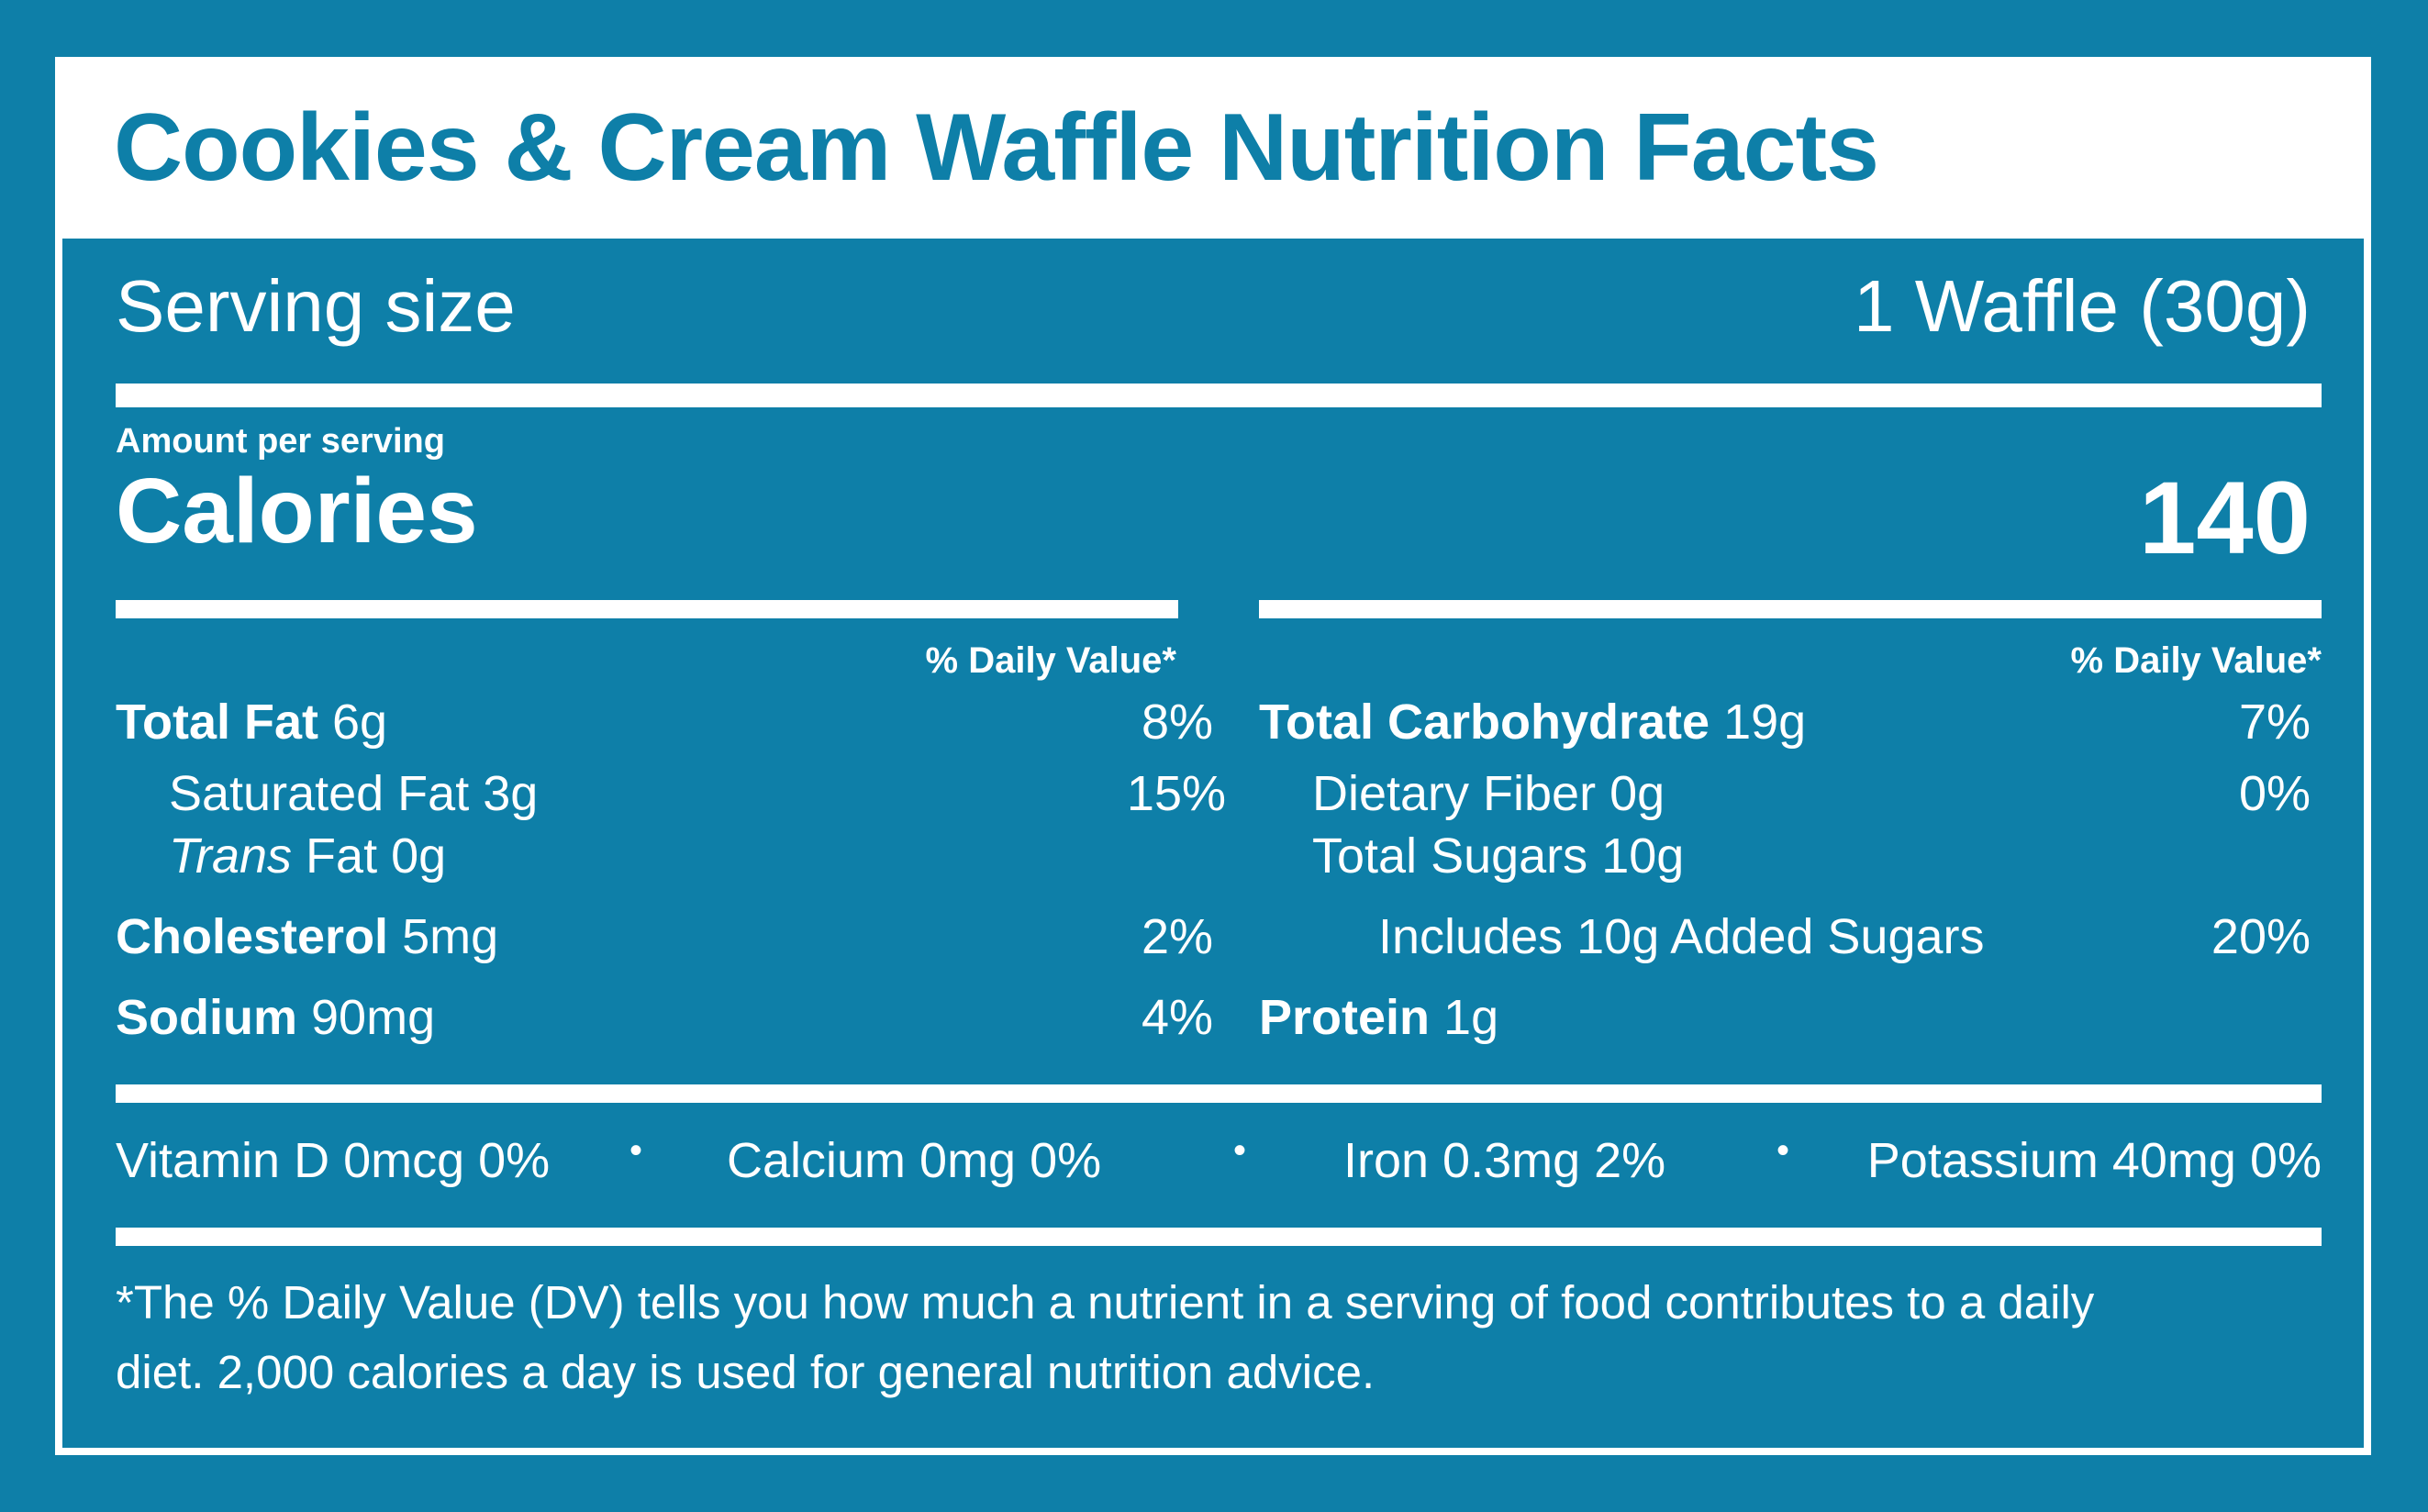 This screenshot has width=2428, height=1512. I want to click on saturated-fat-value: 3g, so click(511, 794).